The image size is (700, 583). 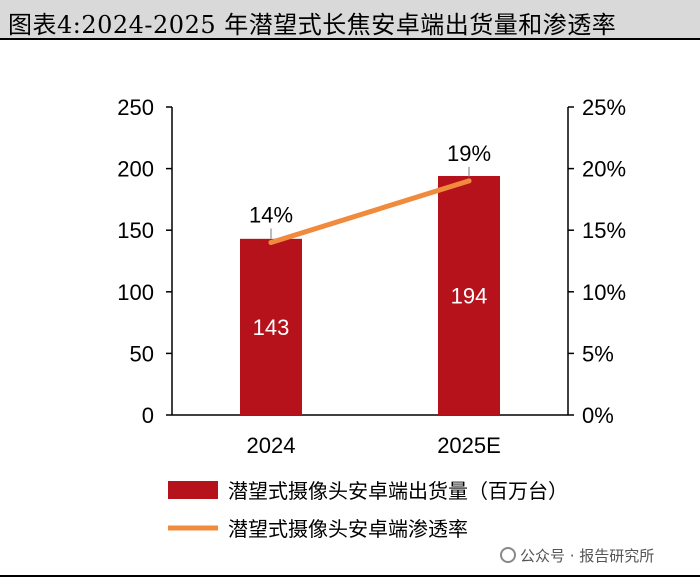 What do you see at coordinates (148, 415) in the screenshot?
I see `left-tick-label: 0` at bounding box center [148, 415].